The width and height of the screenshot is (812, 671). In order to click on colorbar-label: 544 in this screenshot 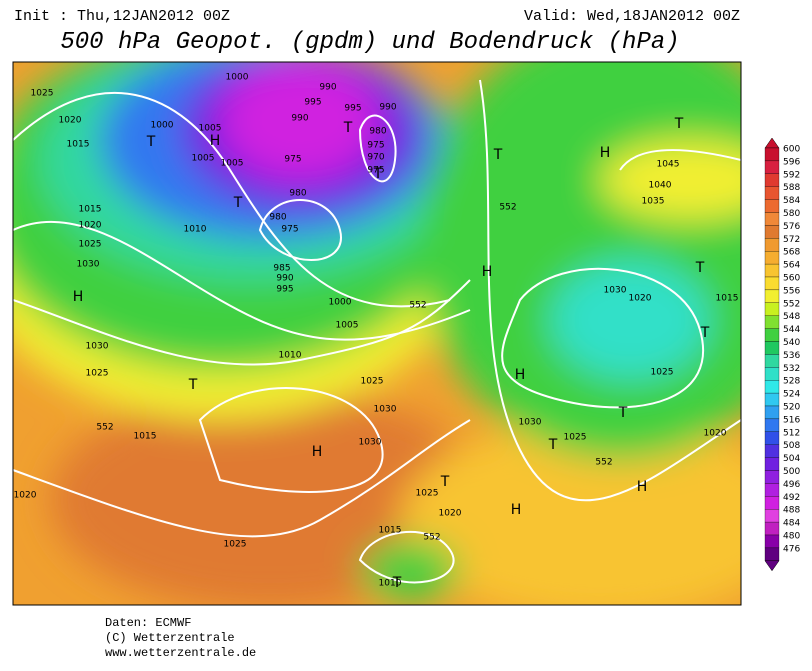, I will do `click(791, 330)`.